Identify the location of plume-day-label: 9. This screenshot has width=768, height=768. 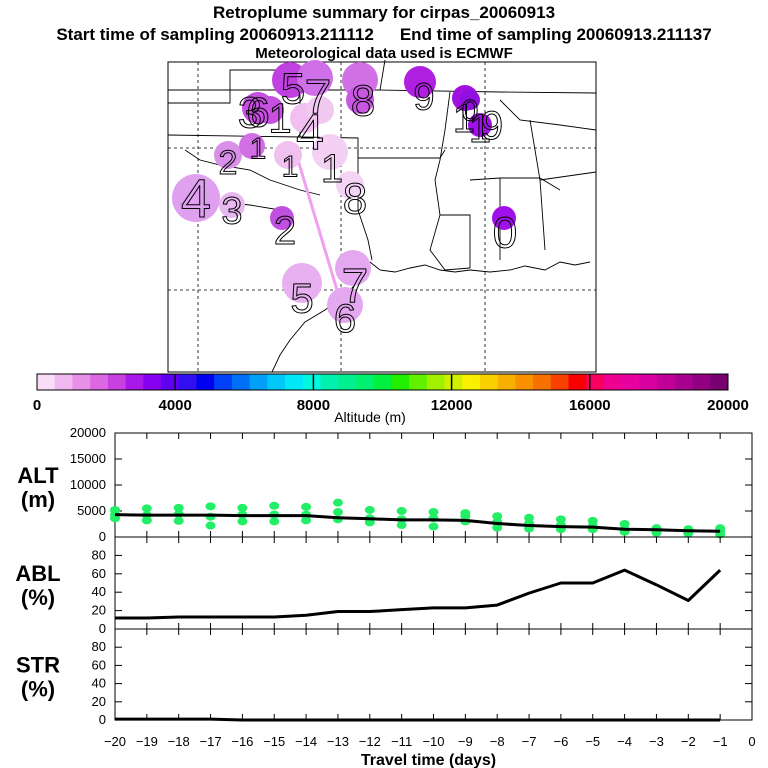
(423, 97).